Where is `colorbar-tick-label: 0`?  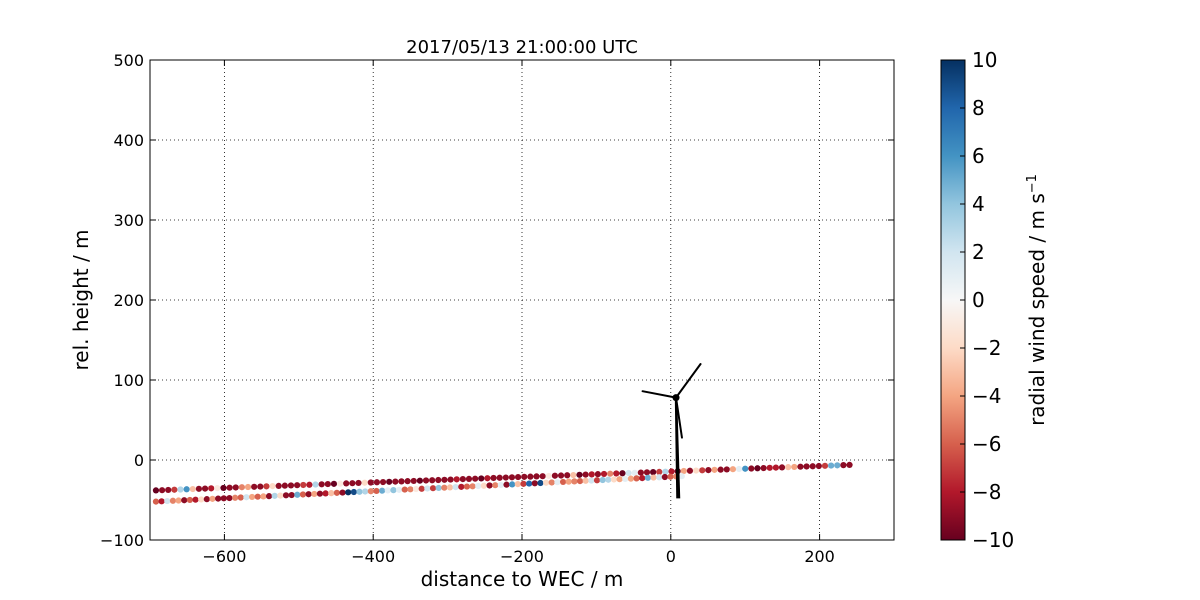
colorbar-tick-label: 0 is located at coordinates (978, 300).